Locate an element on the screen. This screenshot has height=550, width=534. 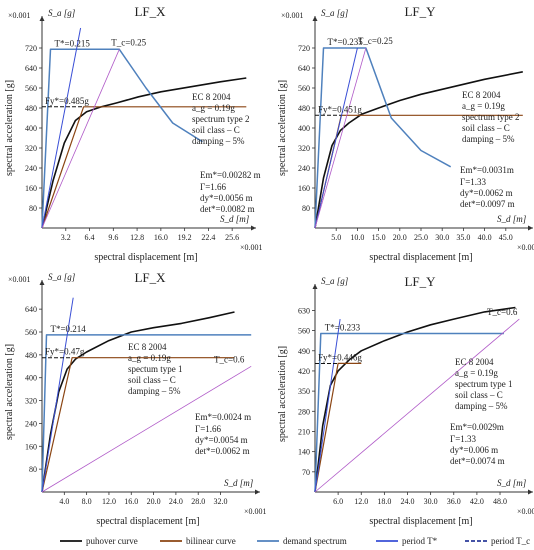
legend-label: demand spectrum is located at coordinates (315, 541).